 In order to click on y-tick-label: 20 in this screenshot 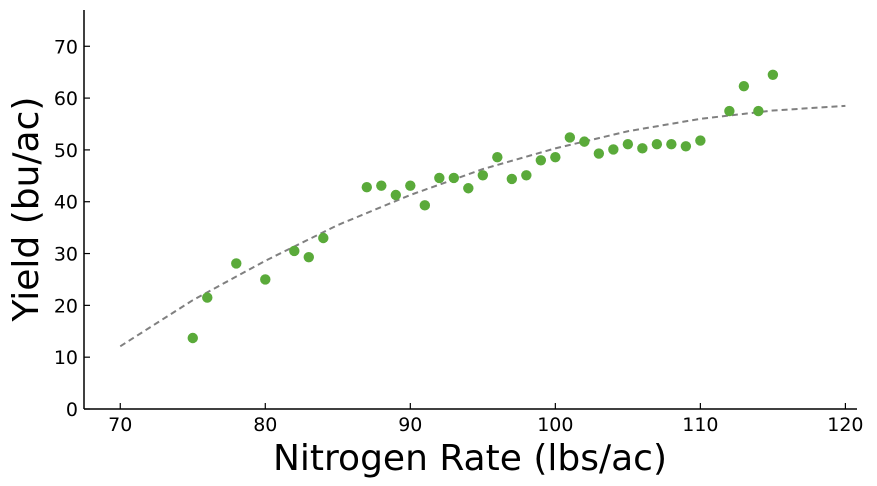, I will do `click(66, 306)`.